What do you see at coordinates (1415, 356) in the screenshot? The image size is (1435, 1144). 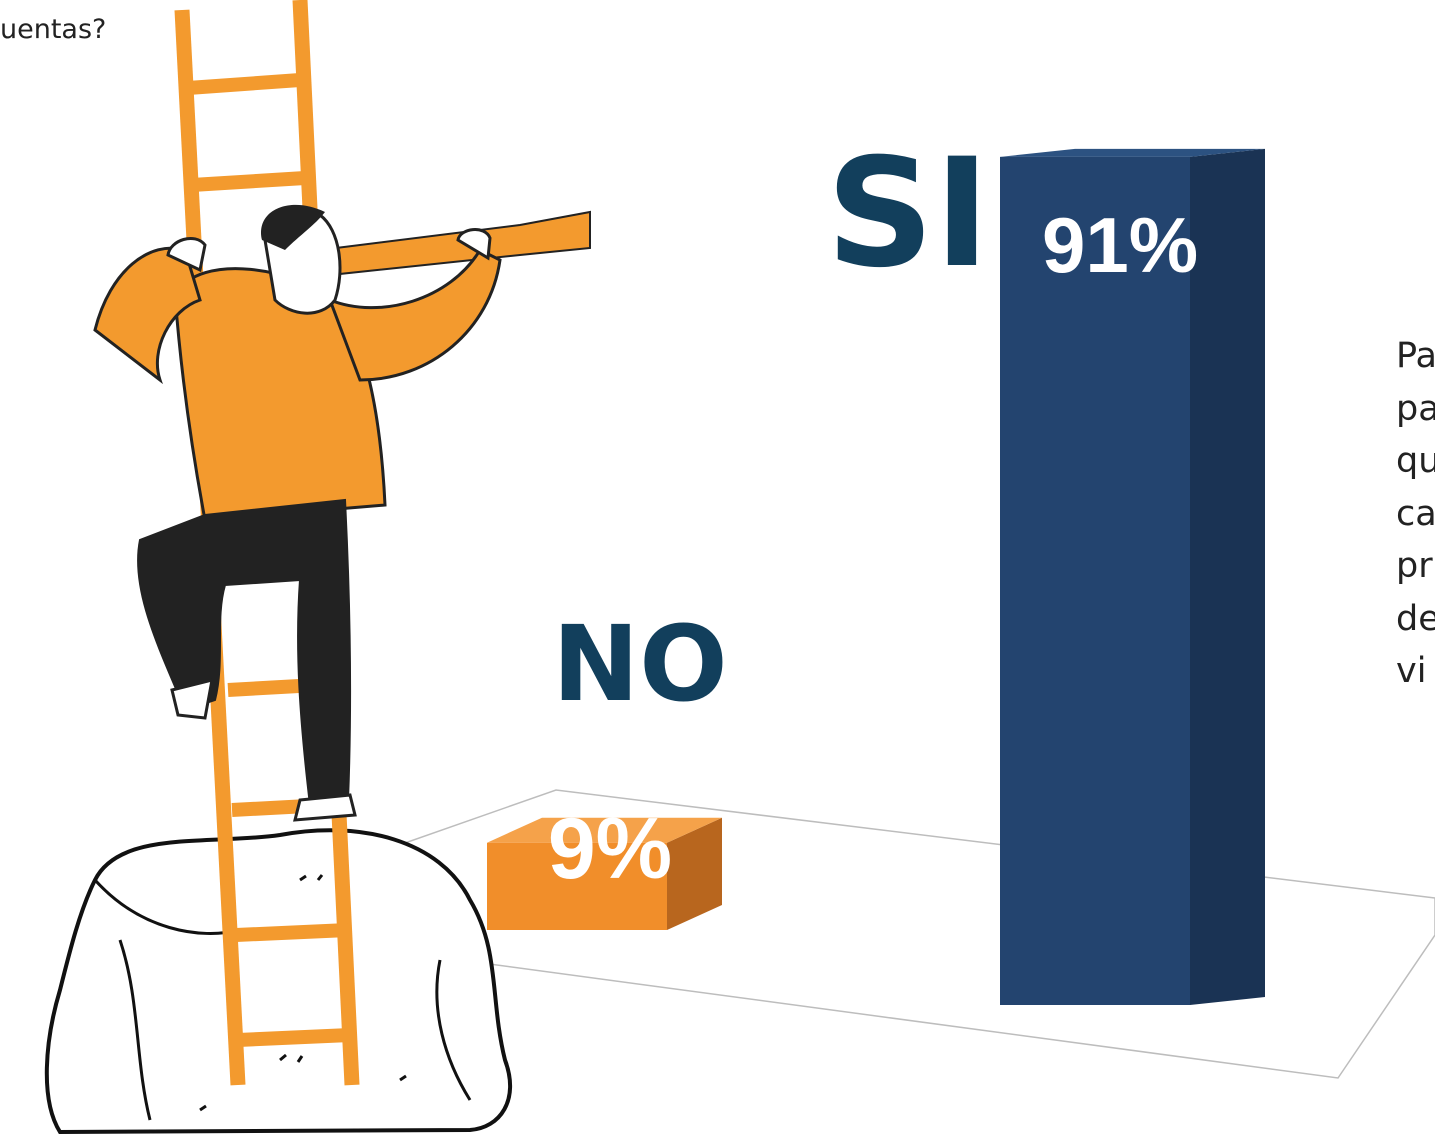 I see `side-line-1: Pa` at bounding box center [1415, 356].